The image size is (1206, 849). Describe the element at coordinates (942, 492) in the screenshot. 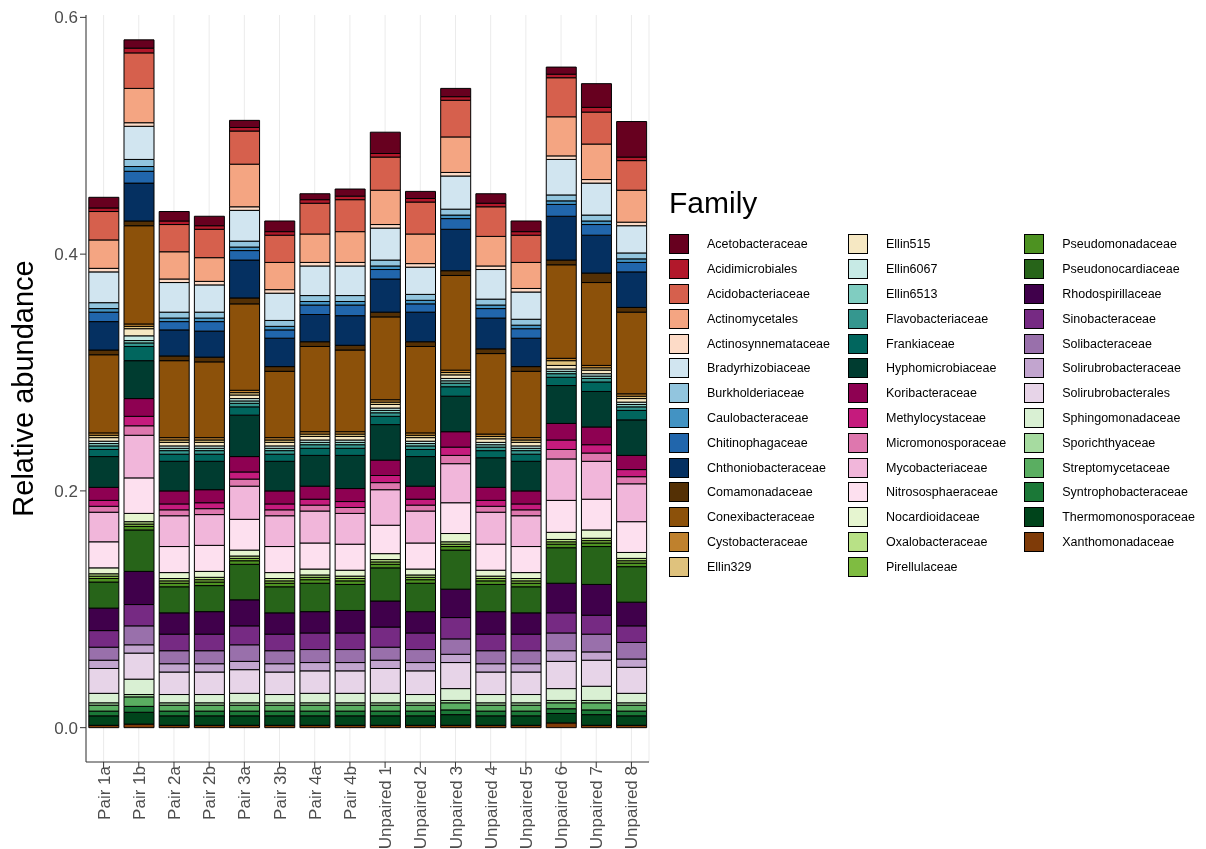

I see `legend-label: Nitrososphaeraceae` at that location.